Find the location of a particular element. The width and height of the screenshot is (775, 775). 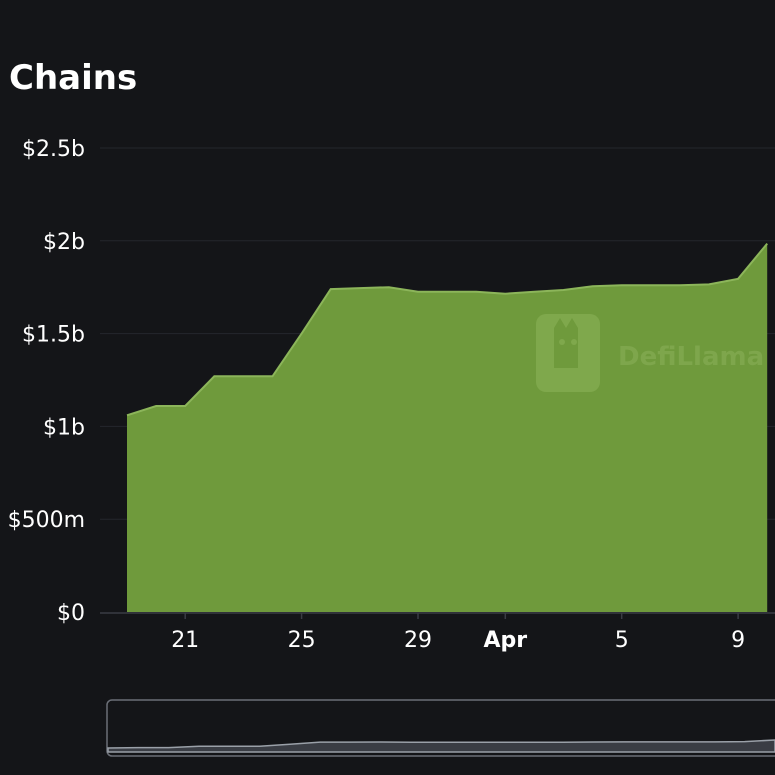

x-tick-label: 21 is located at coordinates (185, 640).